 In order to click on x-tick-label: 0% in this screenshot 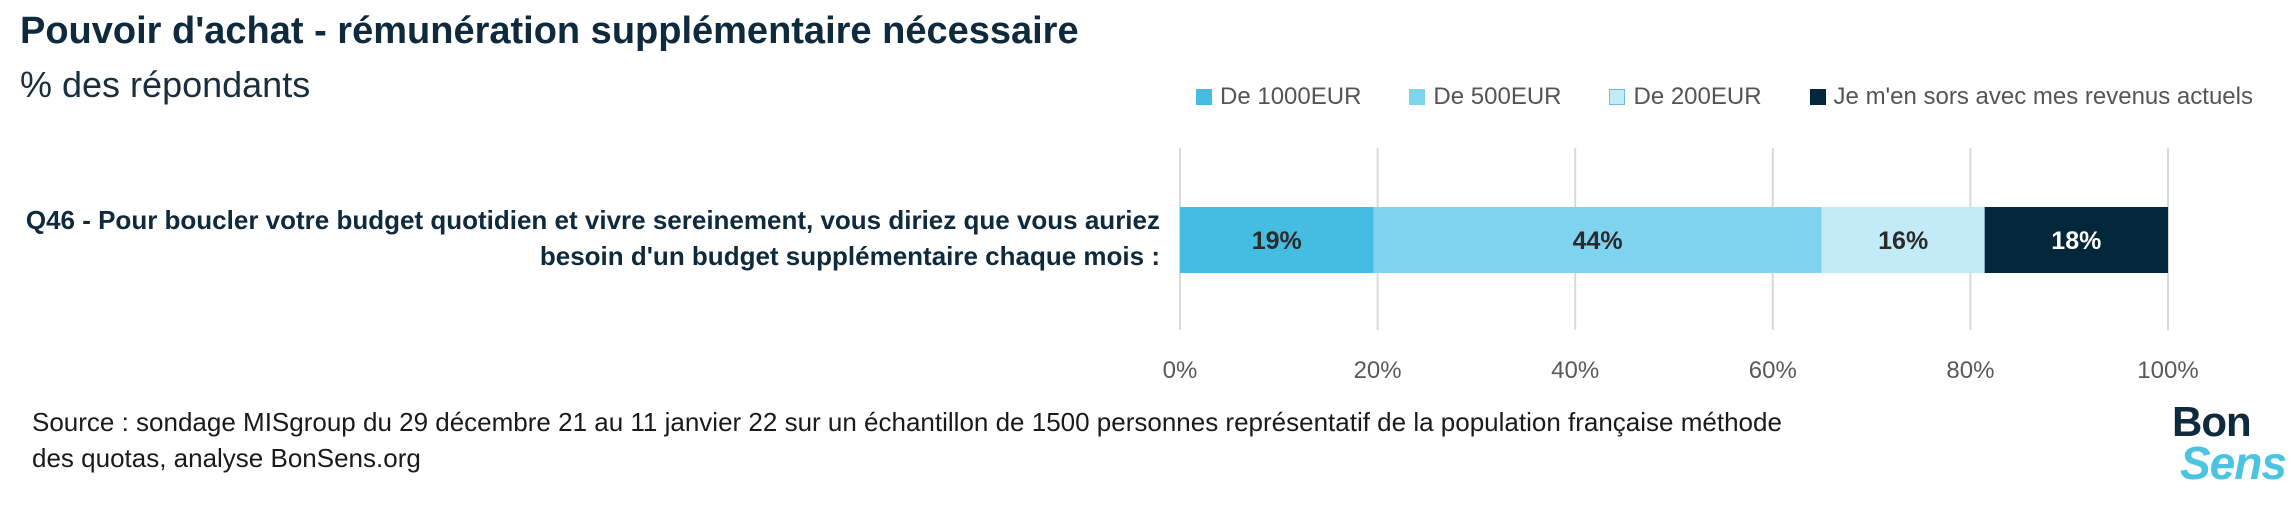, I will do `click(1180, 370)`.